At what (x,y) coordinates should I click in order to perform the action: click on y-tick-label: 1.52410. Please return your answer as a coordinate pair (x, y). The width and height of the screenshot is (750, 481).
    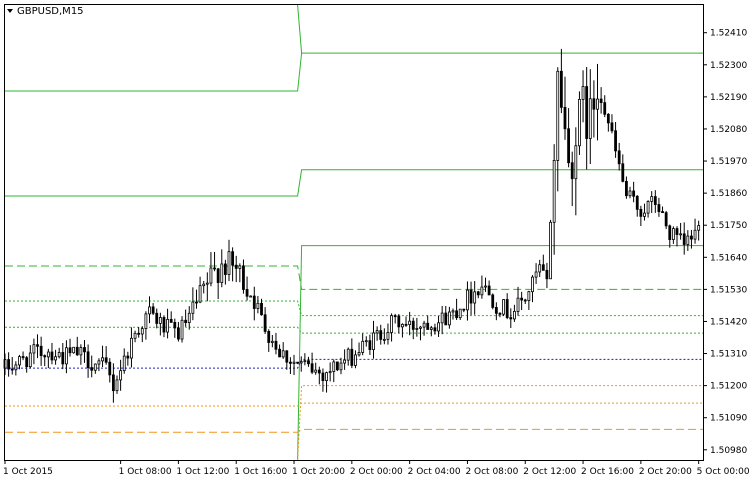
    Looking at the image, I should click on (728, 34).